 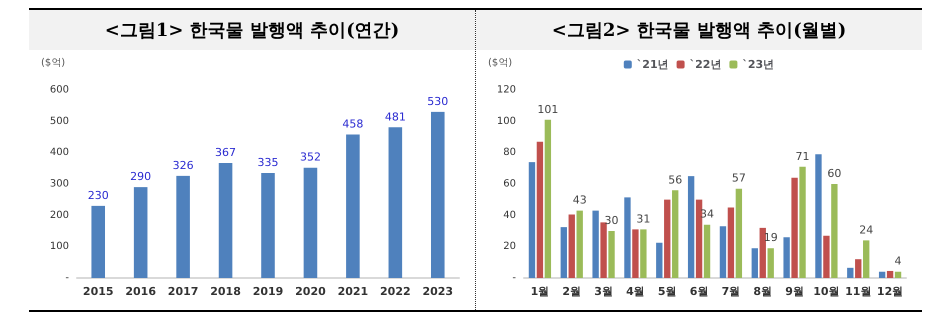 What do you see at coordinates (268, 163) in the screenshot?
I see `data-label: 335` at bounding box center [268, 163].